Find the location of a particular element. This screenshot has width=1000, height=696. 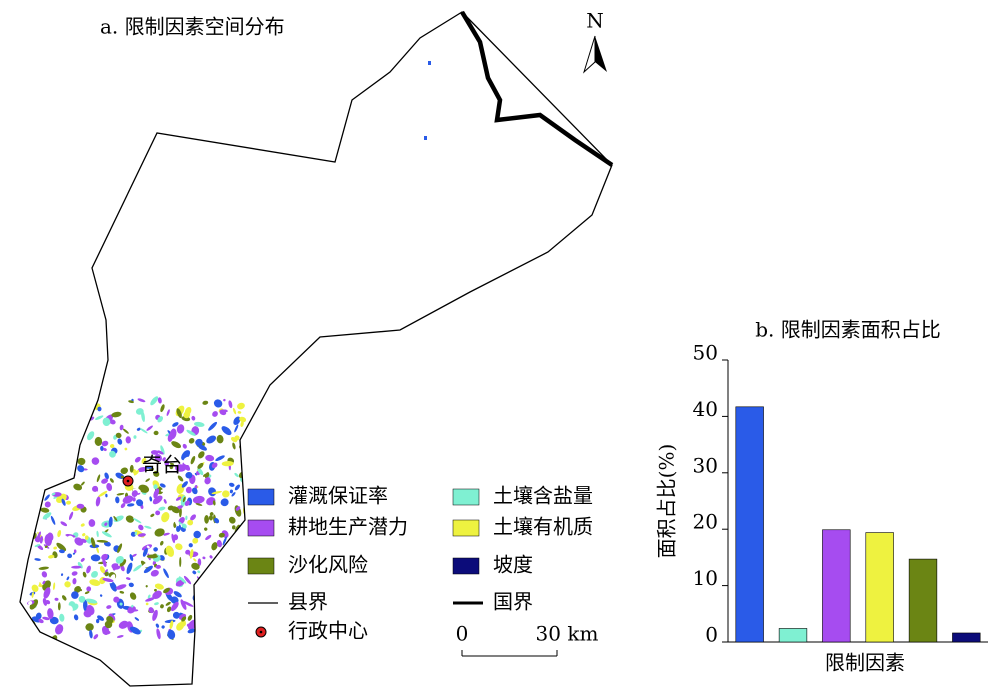

scale-label: 0 is located at coordinates (462, 634).